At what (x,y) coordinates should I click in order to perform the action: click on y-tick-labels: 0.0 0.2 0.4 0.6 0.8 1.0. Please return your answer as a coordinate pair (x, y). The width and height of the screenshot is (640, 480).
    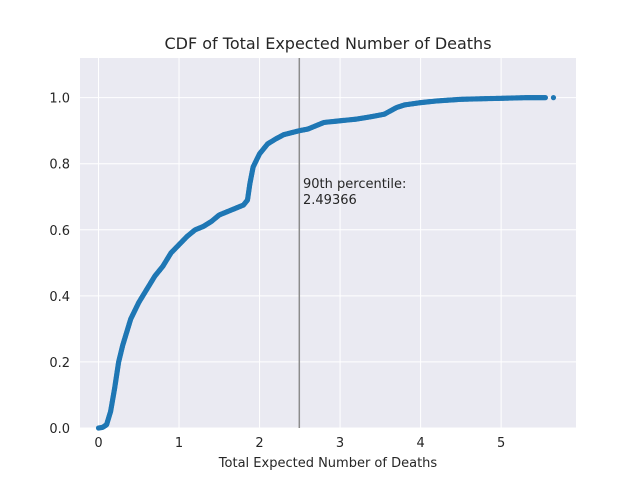
    Looking at the image, I should click on (59, 264).